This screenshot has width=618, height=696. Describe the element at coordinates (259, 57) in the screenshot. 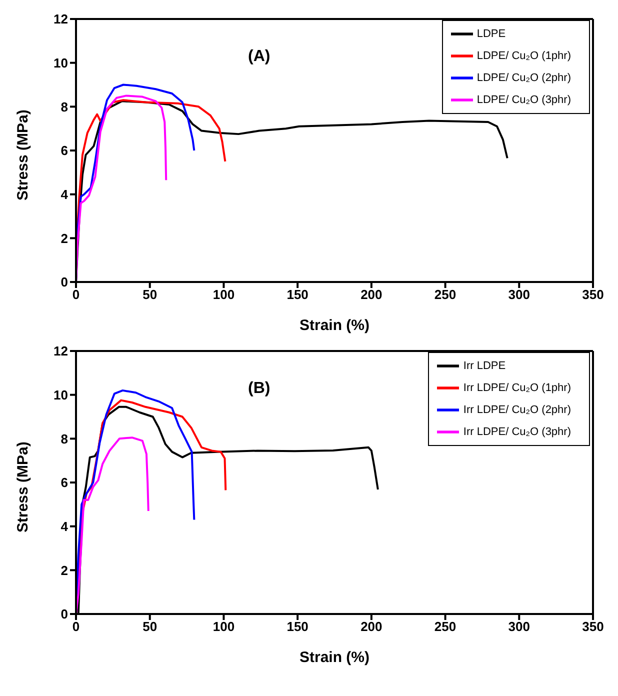

I see `annotation: (A)` at that location.